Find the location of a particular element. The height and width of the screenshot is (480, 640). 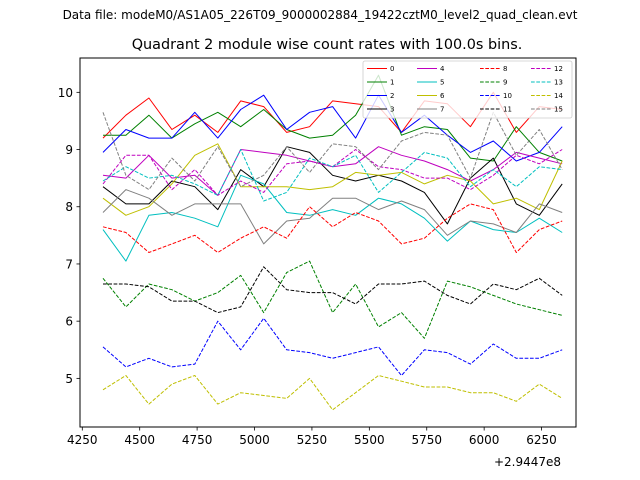

legend-label-9: 9 is located at coordinates (505, 83).